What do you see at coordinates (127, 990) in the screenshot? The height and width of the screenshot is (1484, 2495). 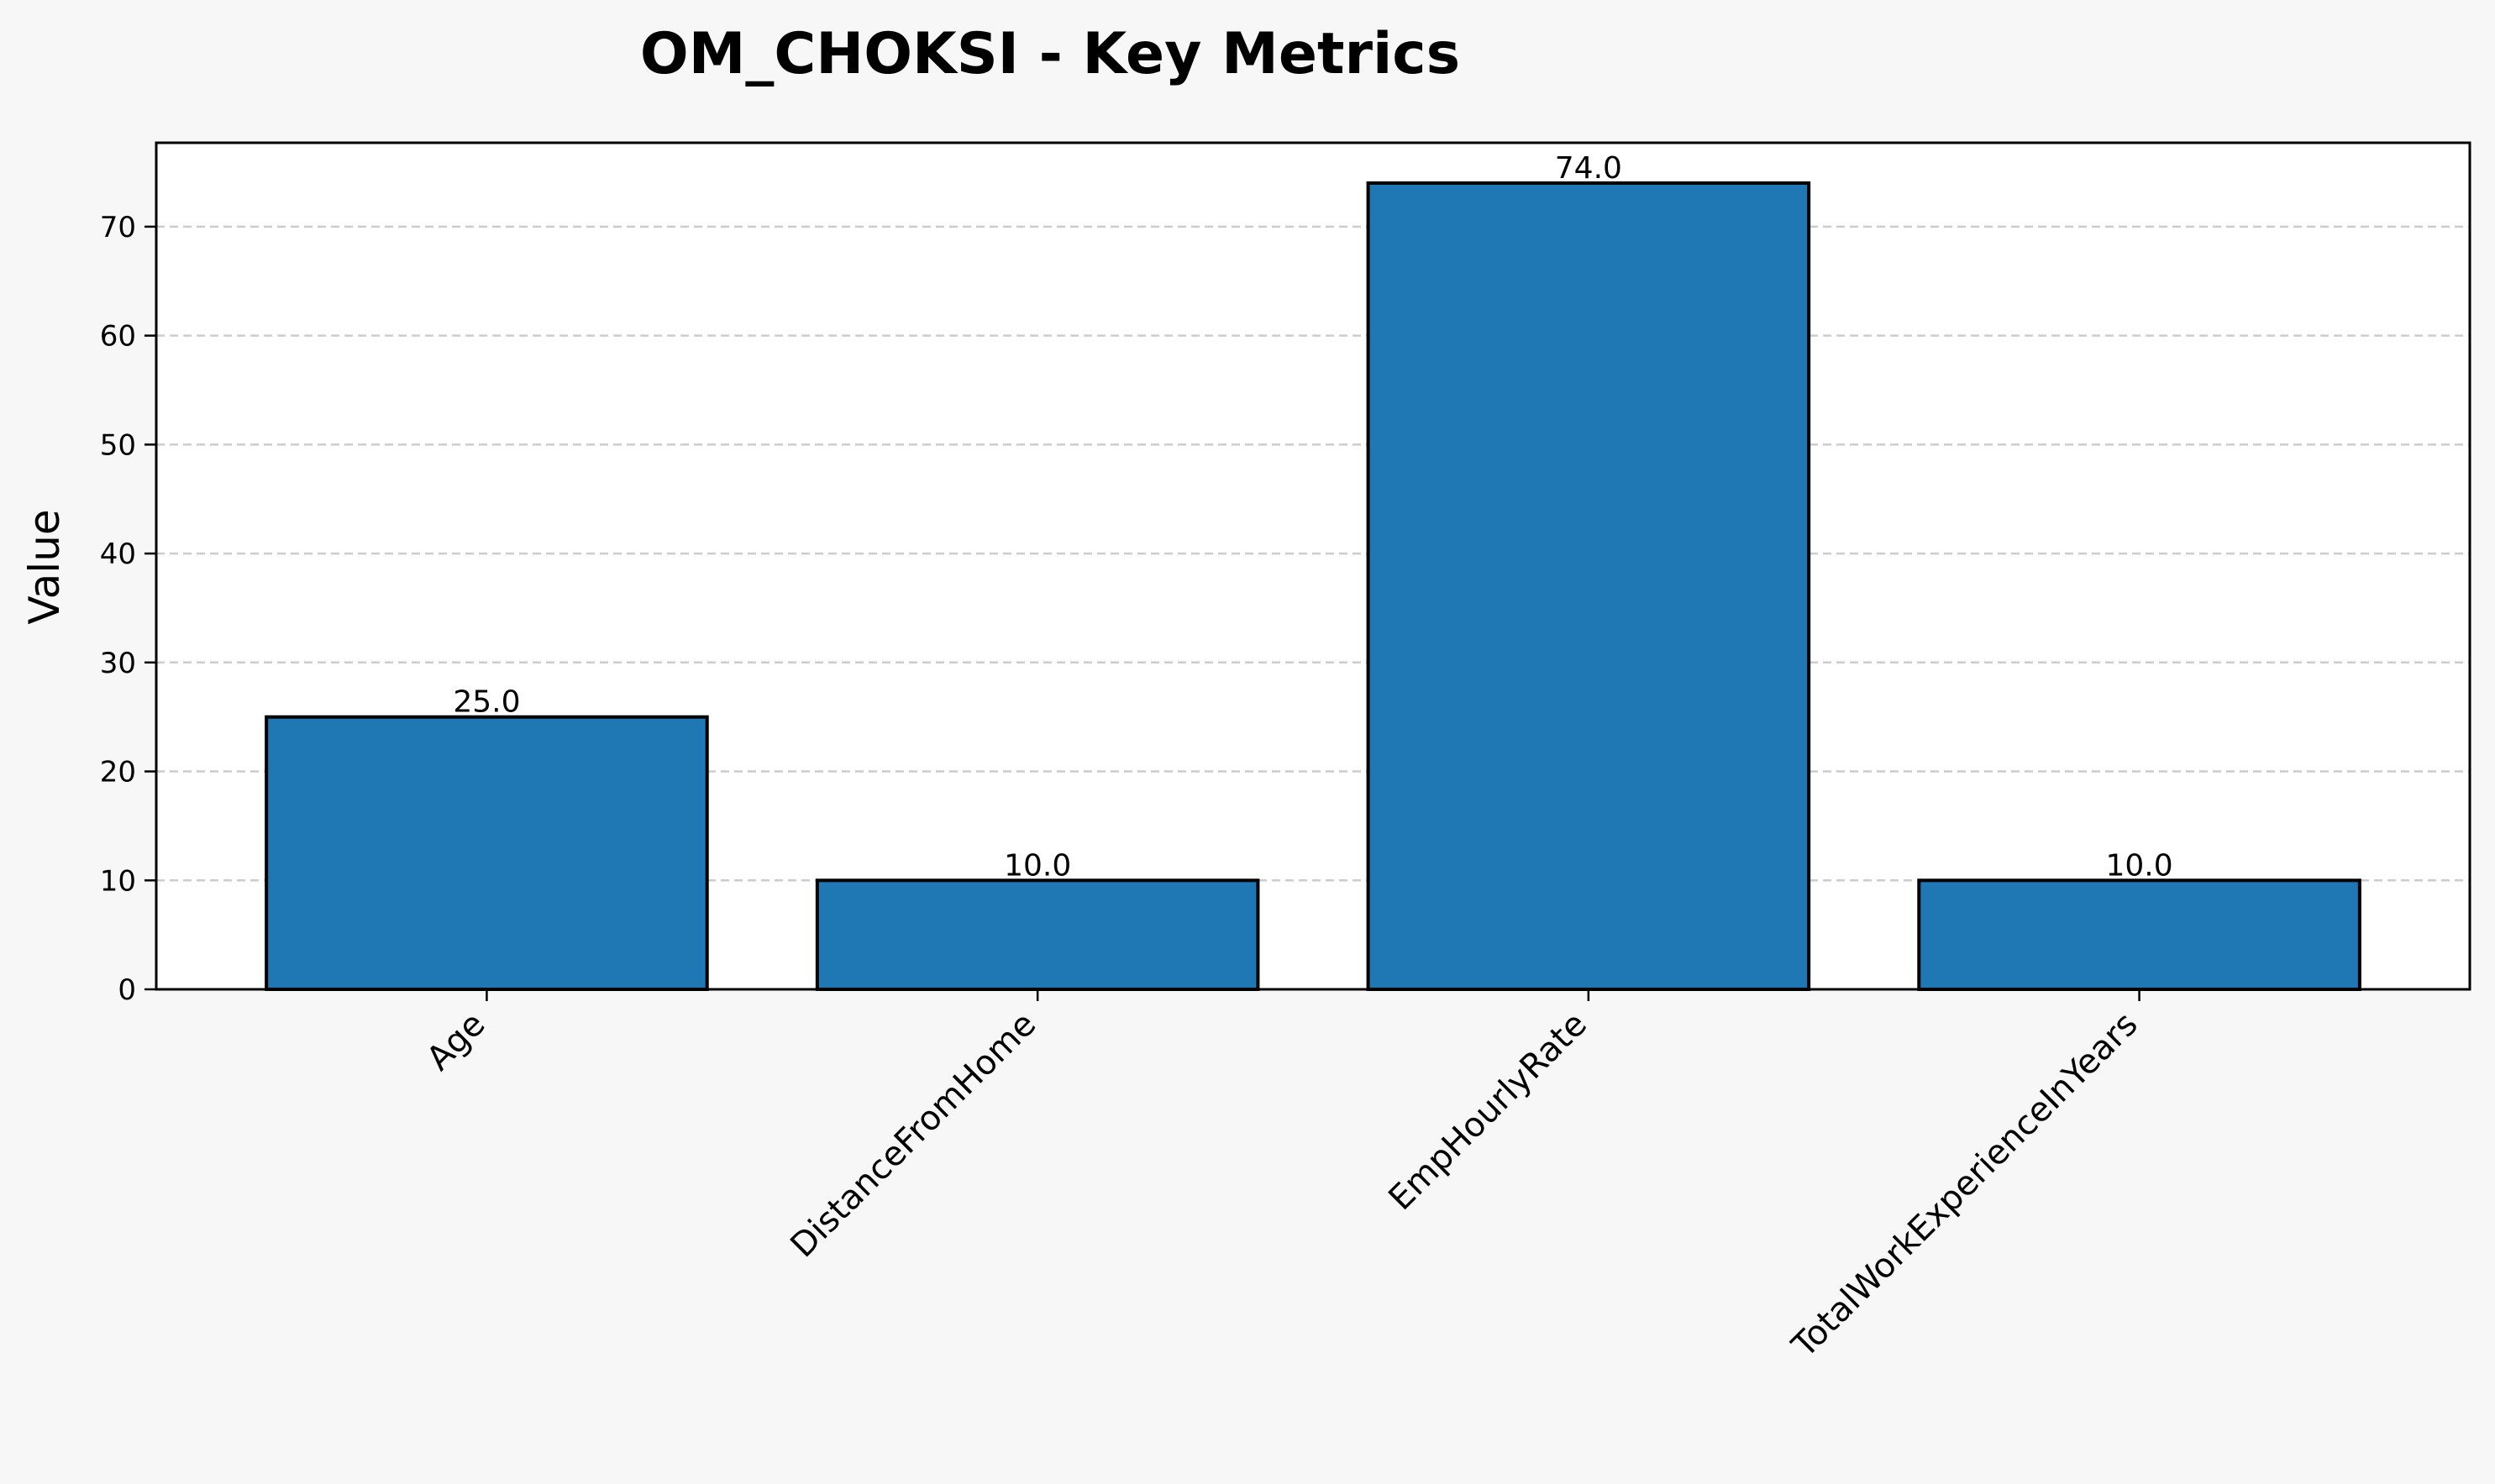 I see `y-tick-label: 0` at bounding box center [127, 990].